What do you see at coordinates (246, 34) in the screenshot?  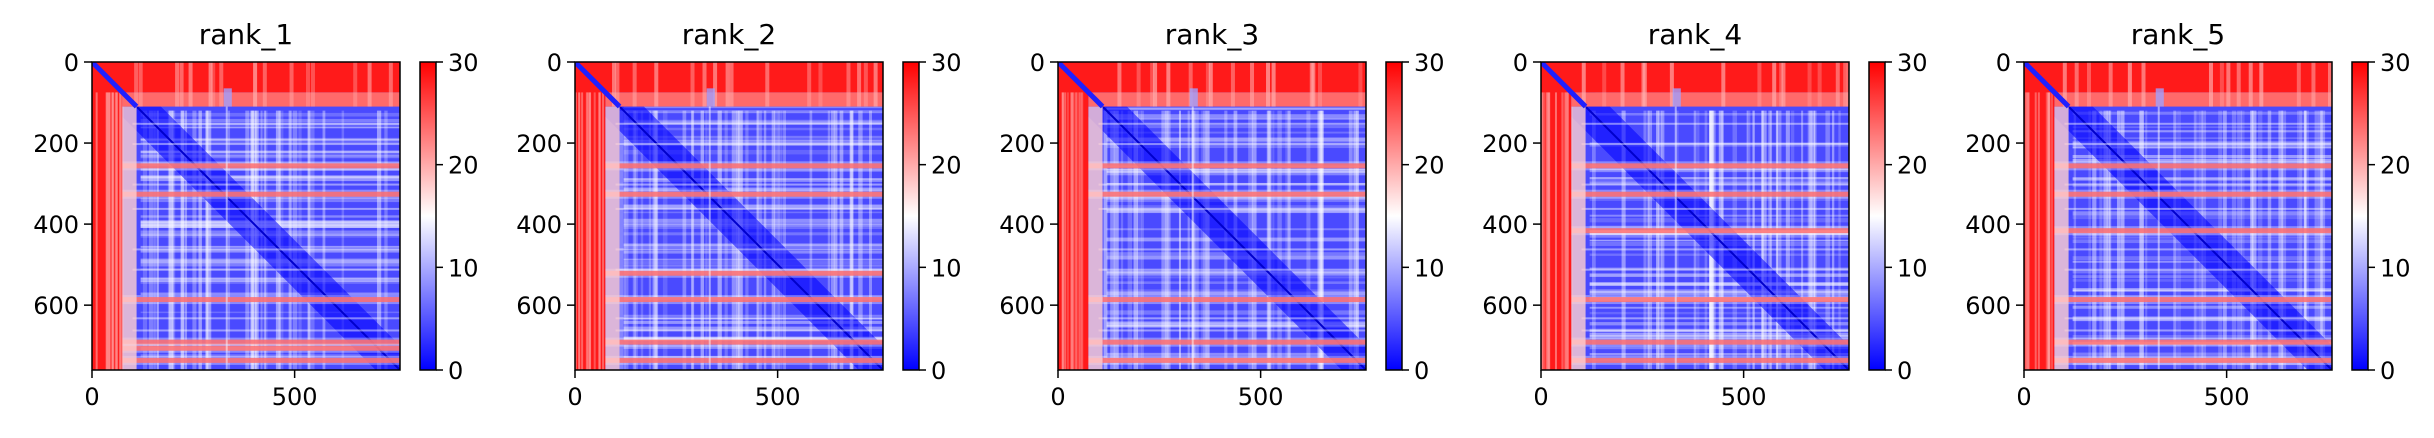 I see `chart-title: rank_1` at bounding box center [246, 34].